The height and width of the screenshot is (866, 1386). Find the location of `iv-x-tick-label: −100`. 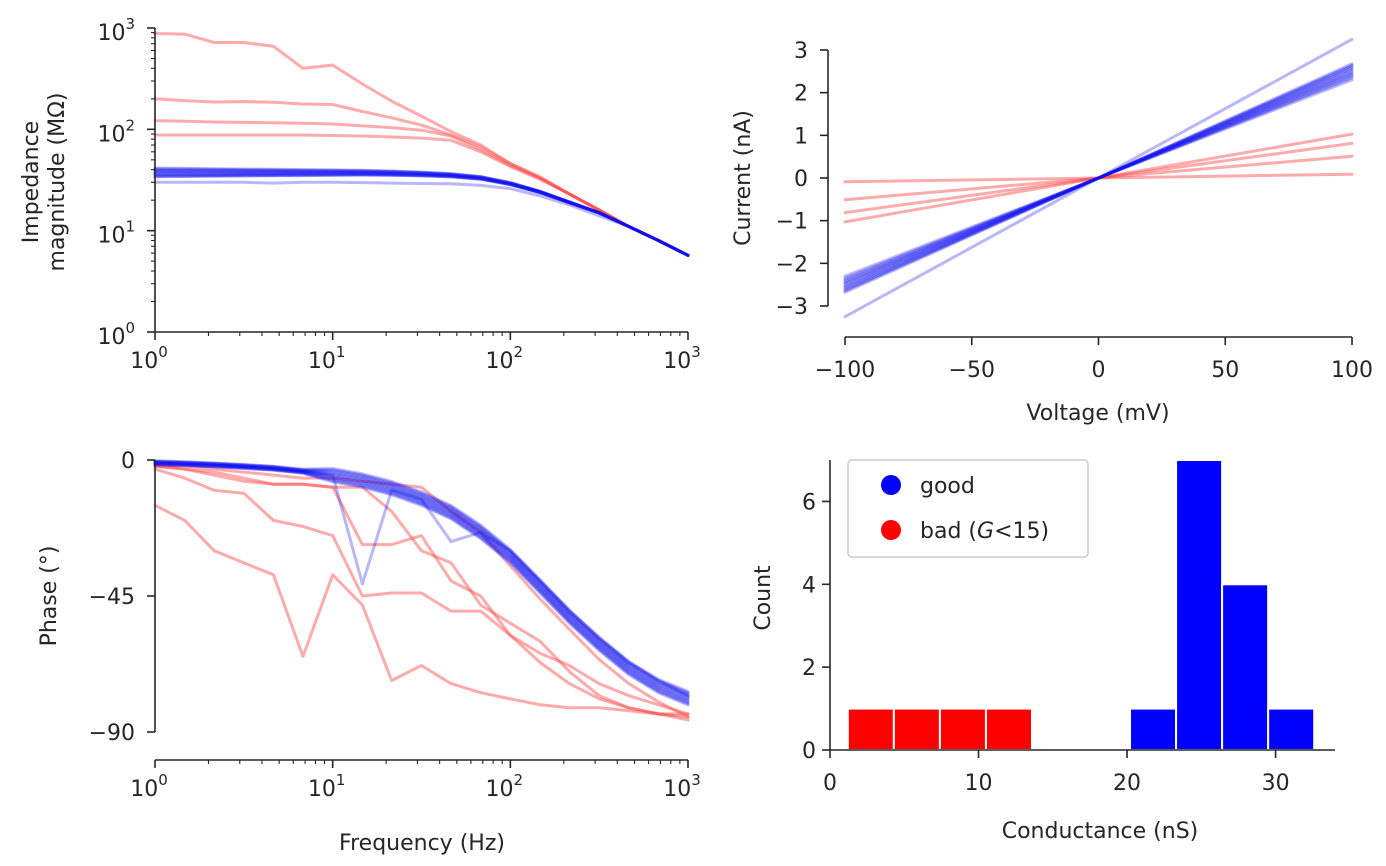

iv-x-tick-label: −100 is located at coordinates (845, 370).